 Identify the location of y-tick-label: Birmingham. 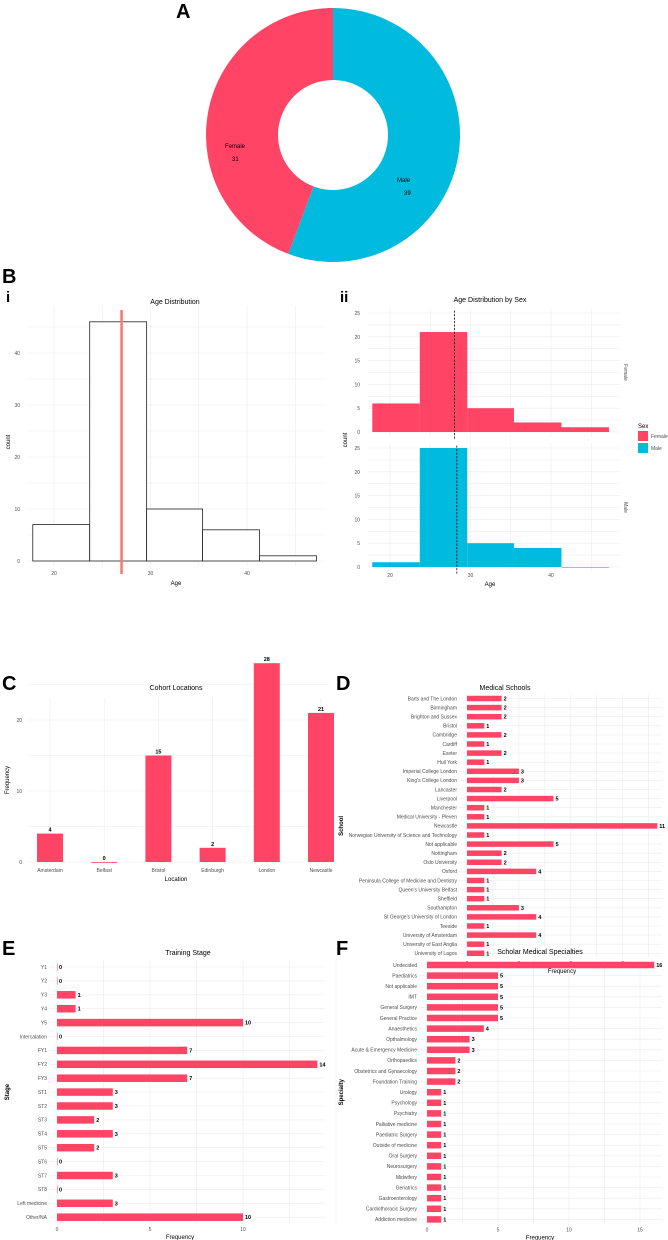
(443, 708).